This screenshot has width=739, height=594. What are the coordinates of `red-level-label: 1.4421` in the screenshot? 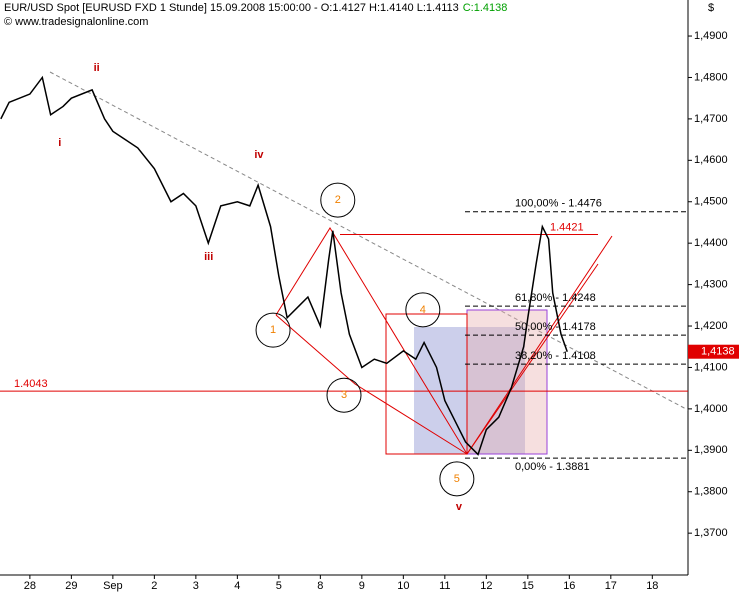 It's located at (567, 227).